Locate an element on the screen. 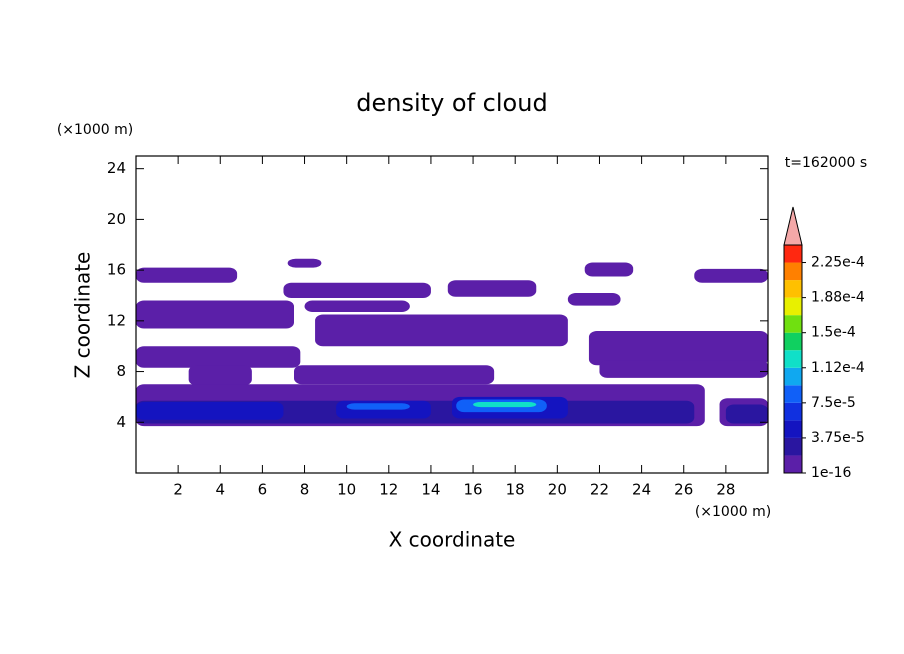  x-tick-label: 10 is located at coordinates (346, 490).